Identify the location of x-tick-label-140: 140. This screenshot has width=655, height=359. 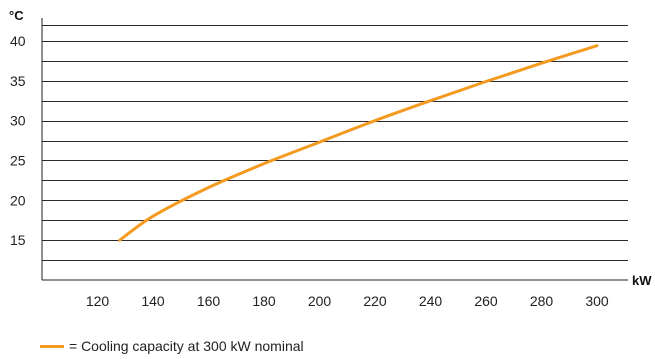
(153, 301).